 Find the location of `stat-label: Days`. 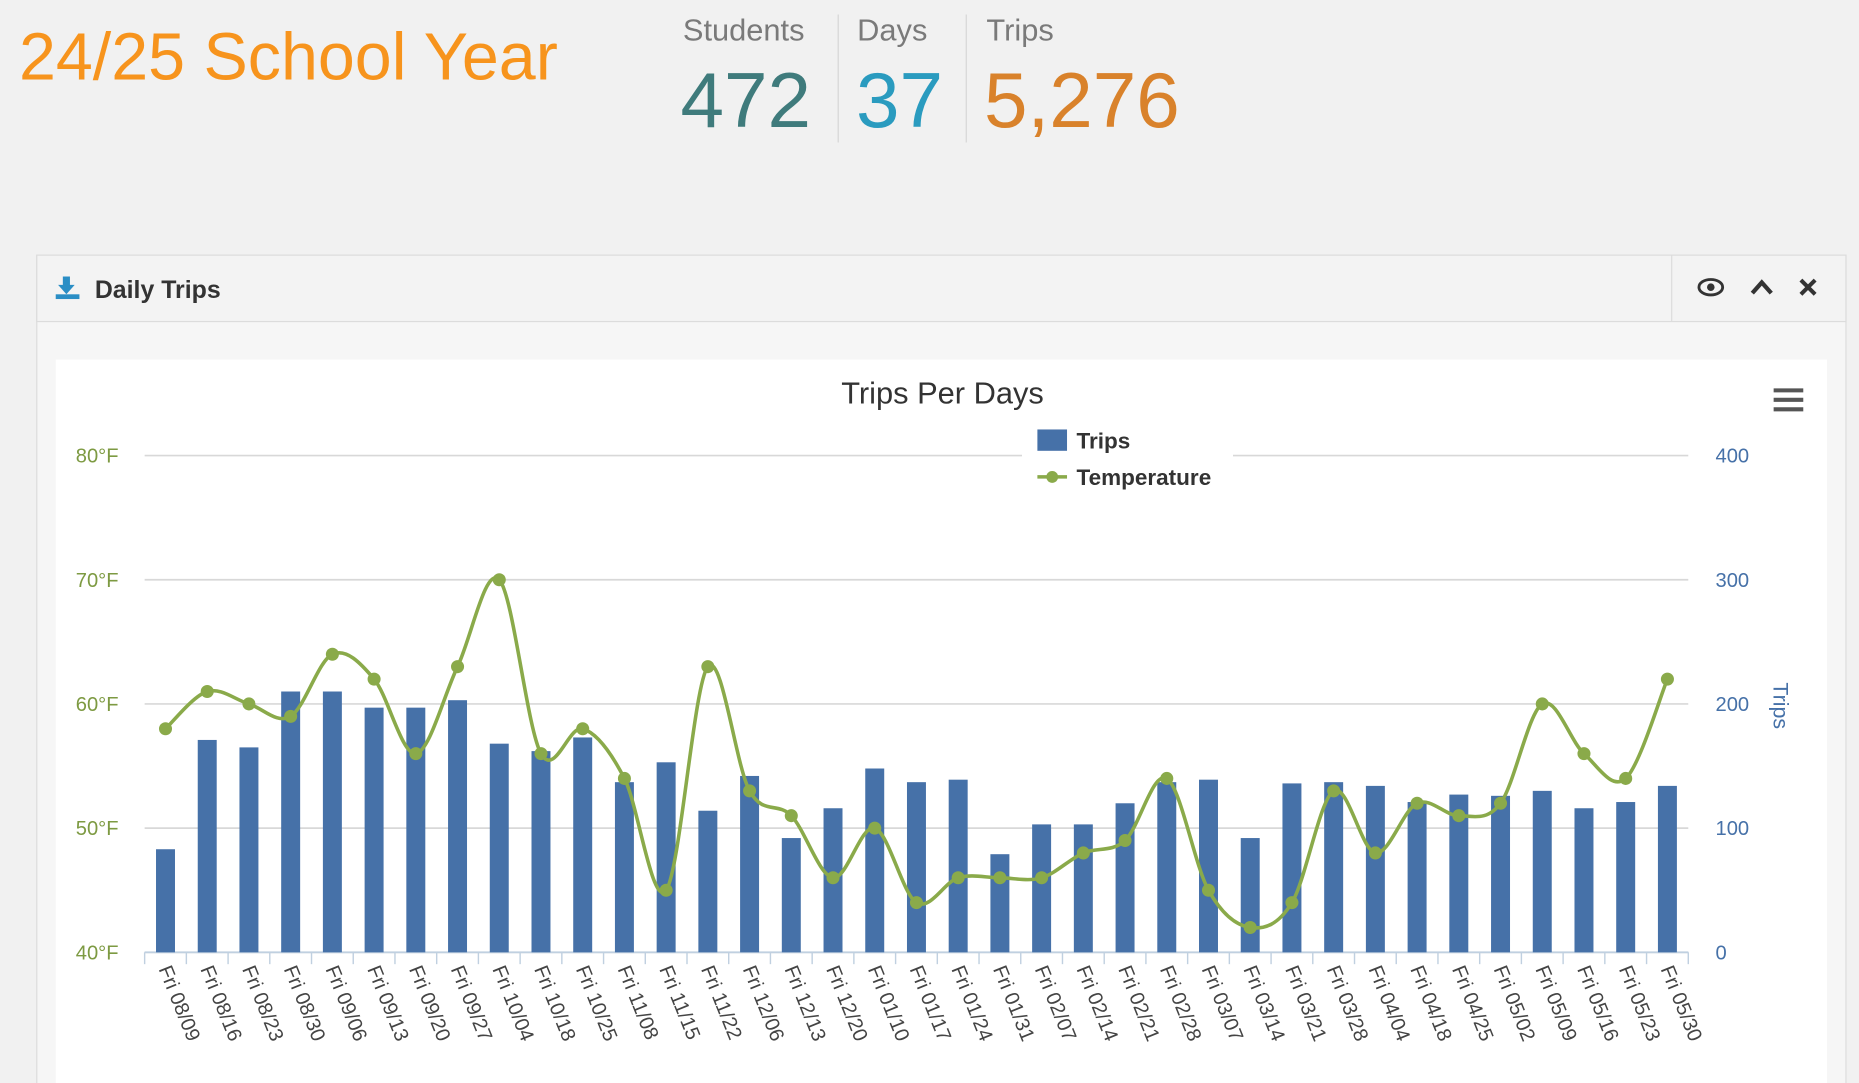

stat-label: Days is located at coordinates (892, 30).